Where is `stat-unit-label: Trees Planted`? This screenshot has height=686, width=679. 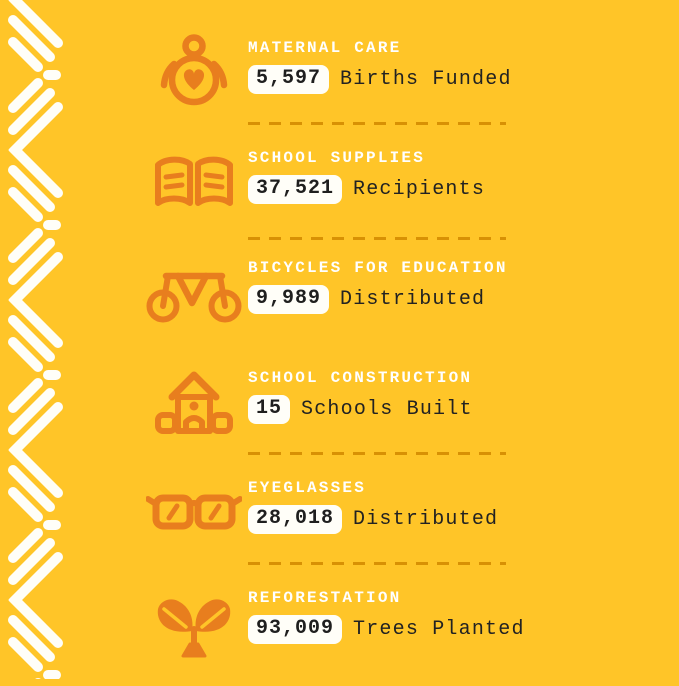
stat-unit-label: Trees Planted is located at coordinates (439, 629).